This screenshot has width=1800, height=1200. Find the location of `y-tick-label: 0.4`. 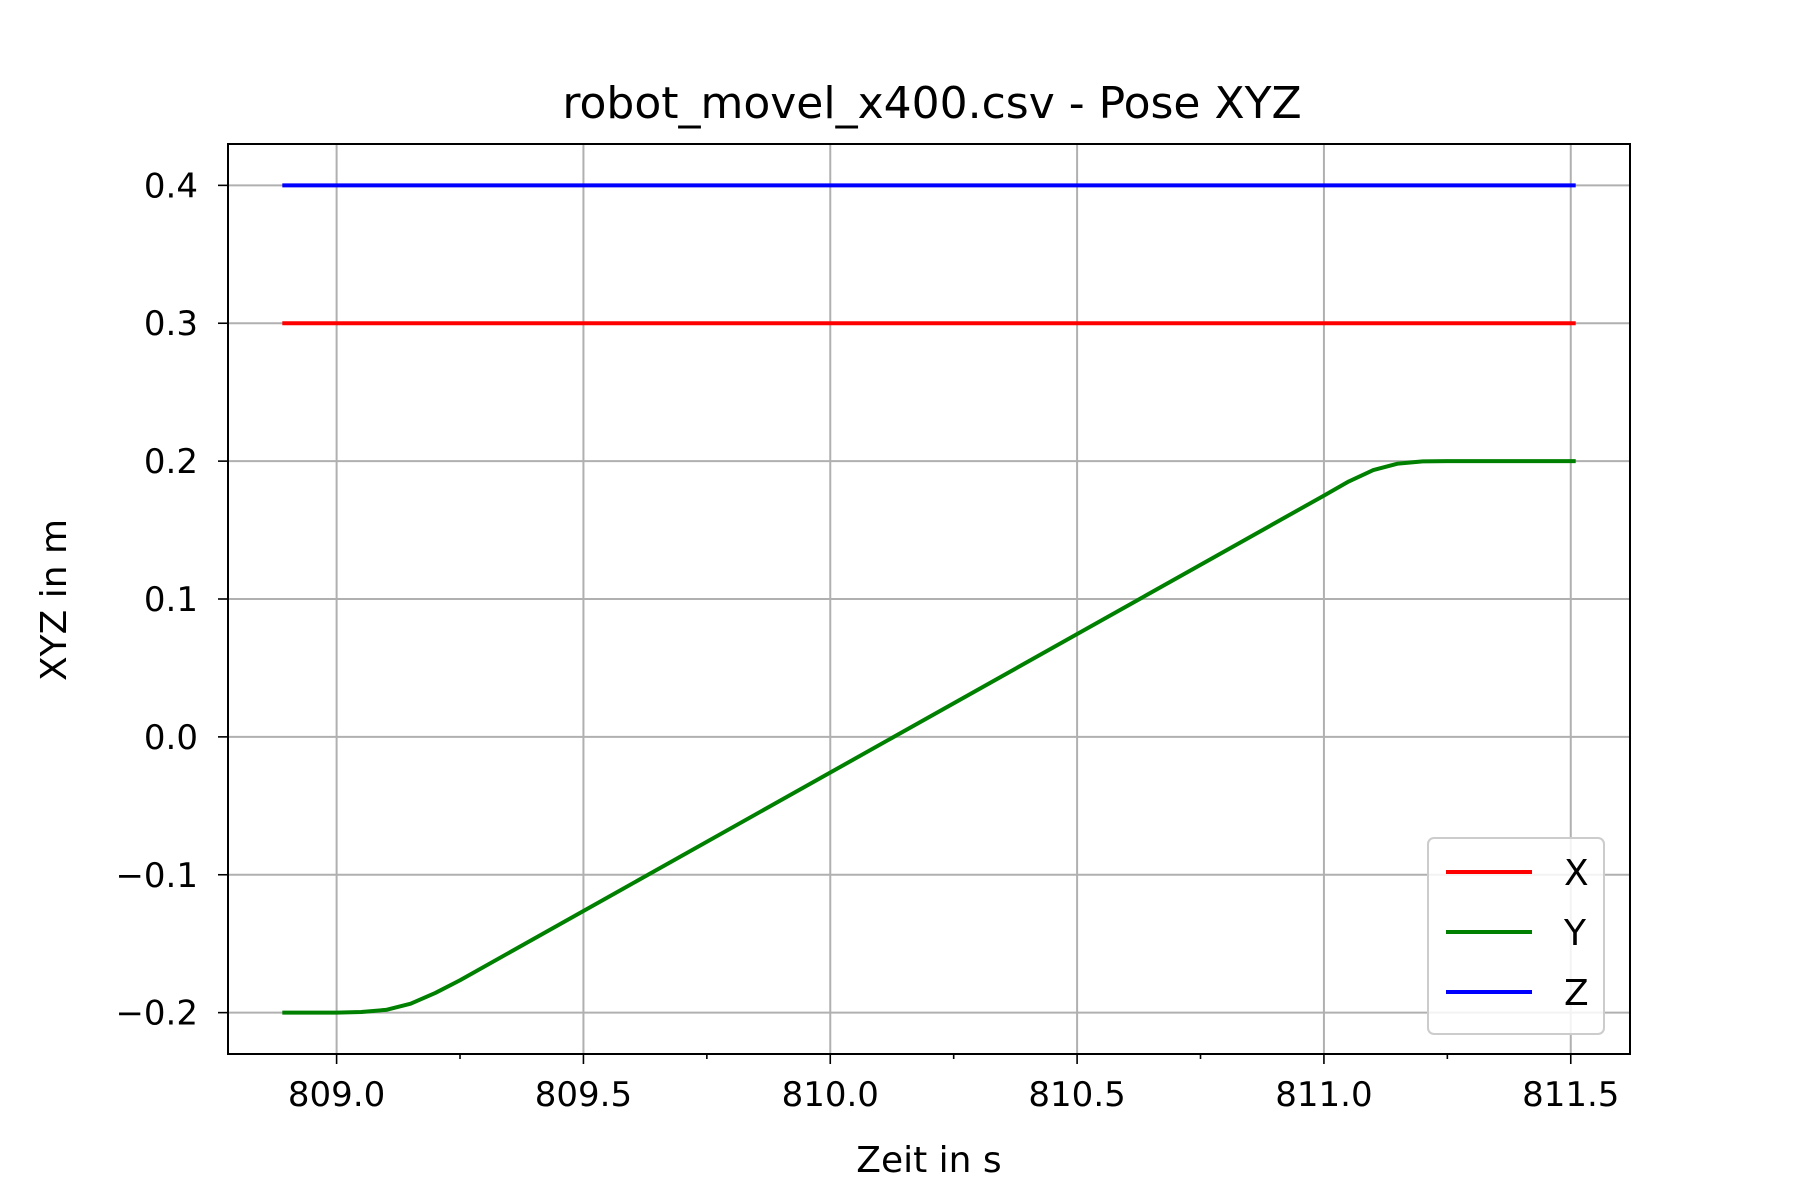

y-tick-label: 0.4 is located at coordinates (171, 186).